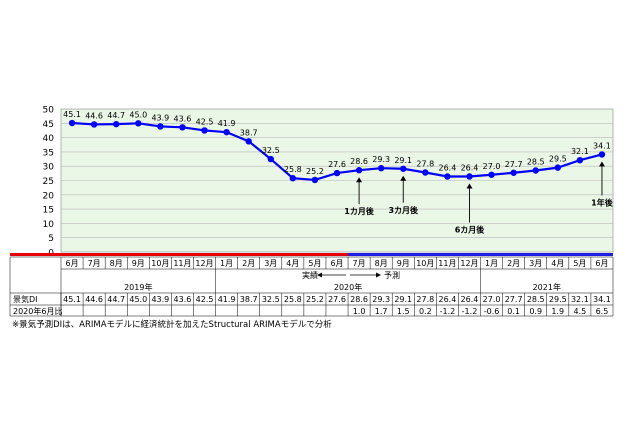 The image size is (630, 434). What do you see at coordinates (205, 121) in the screenshot?
I see `data-label: 42.5` at bounding box center [205, 121].